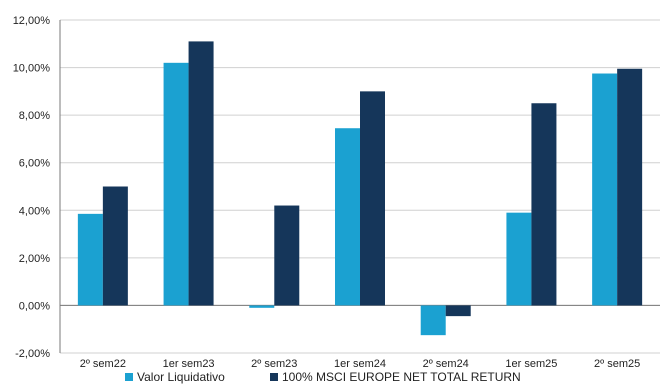 The image size is (670, 388). Describe the element at coordinates (32, 354) in the screenshot. I see `y-tick-label: -2,00%` at that location.